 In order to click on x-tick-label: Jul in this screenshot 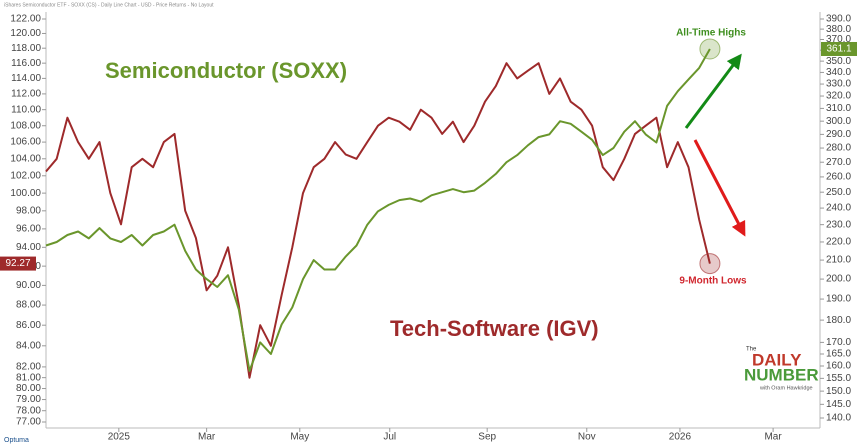, I will do `click(389, 437)`.